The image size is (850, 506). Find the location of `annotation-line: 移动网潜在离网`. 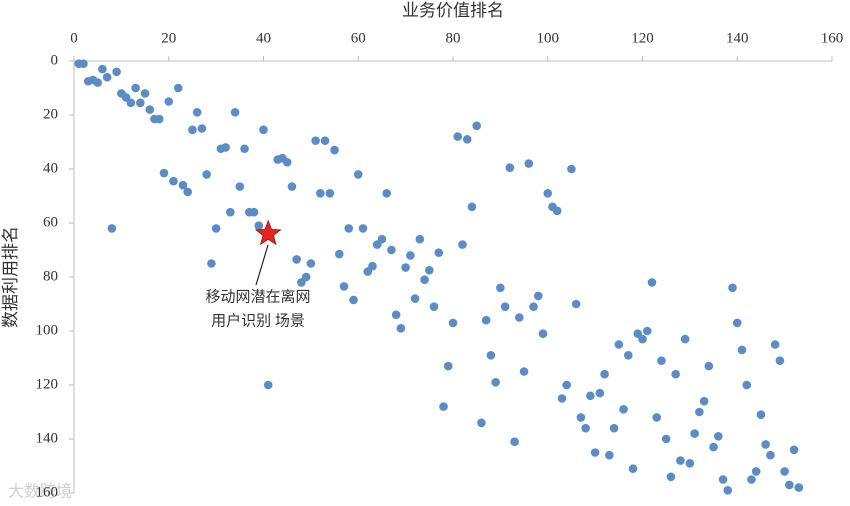

annotation-line: 移动网潜在离网 is located at coordinates (257, 296).